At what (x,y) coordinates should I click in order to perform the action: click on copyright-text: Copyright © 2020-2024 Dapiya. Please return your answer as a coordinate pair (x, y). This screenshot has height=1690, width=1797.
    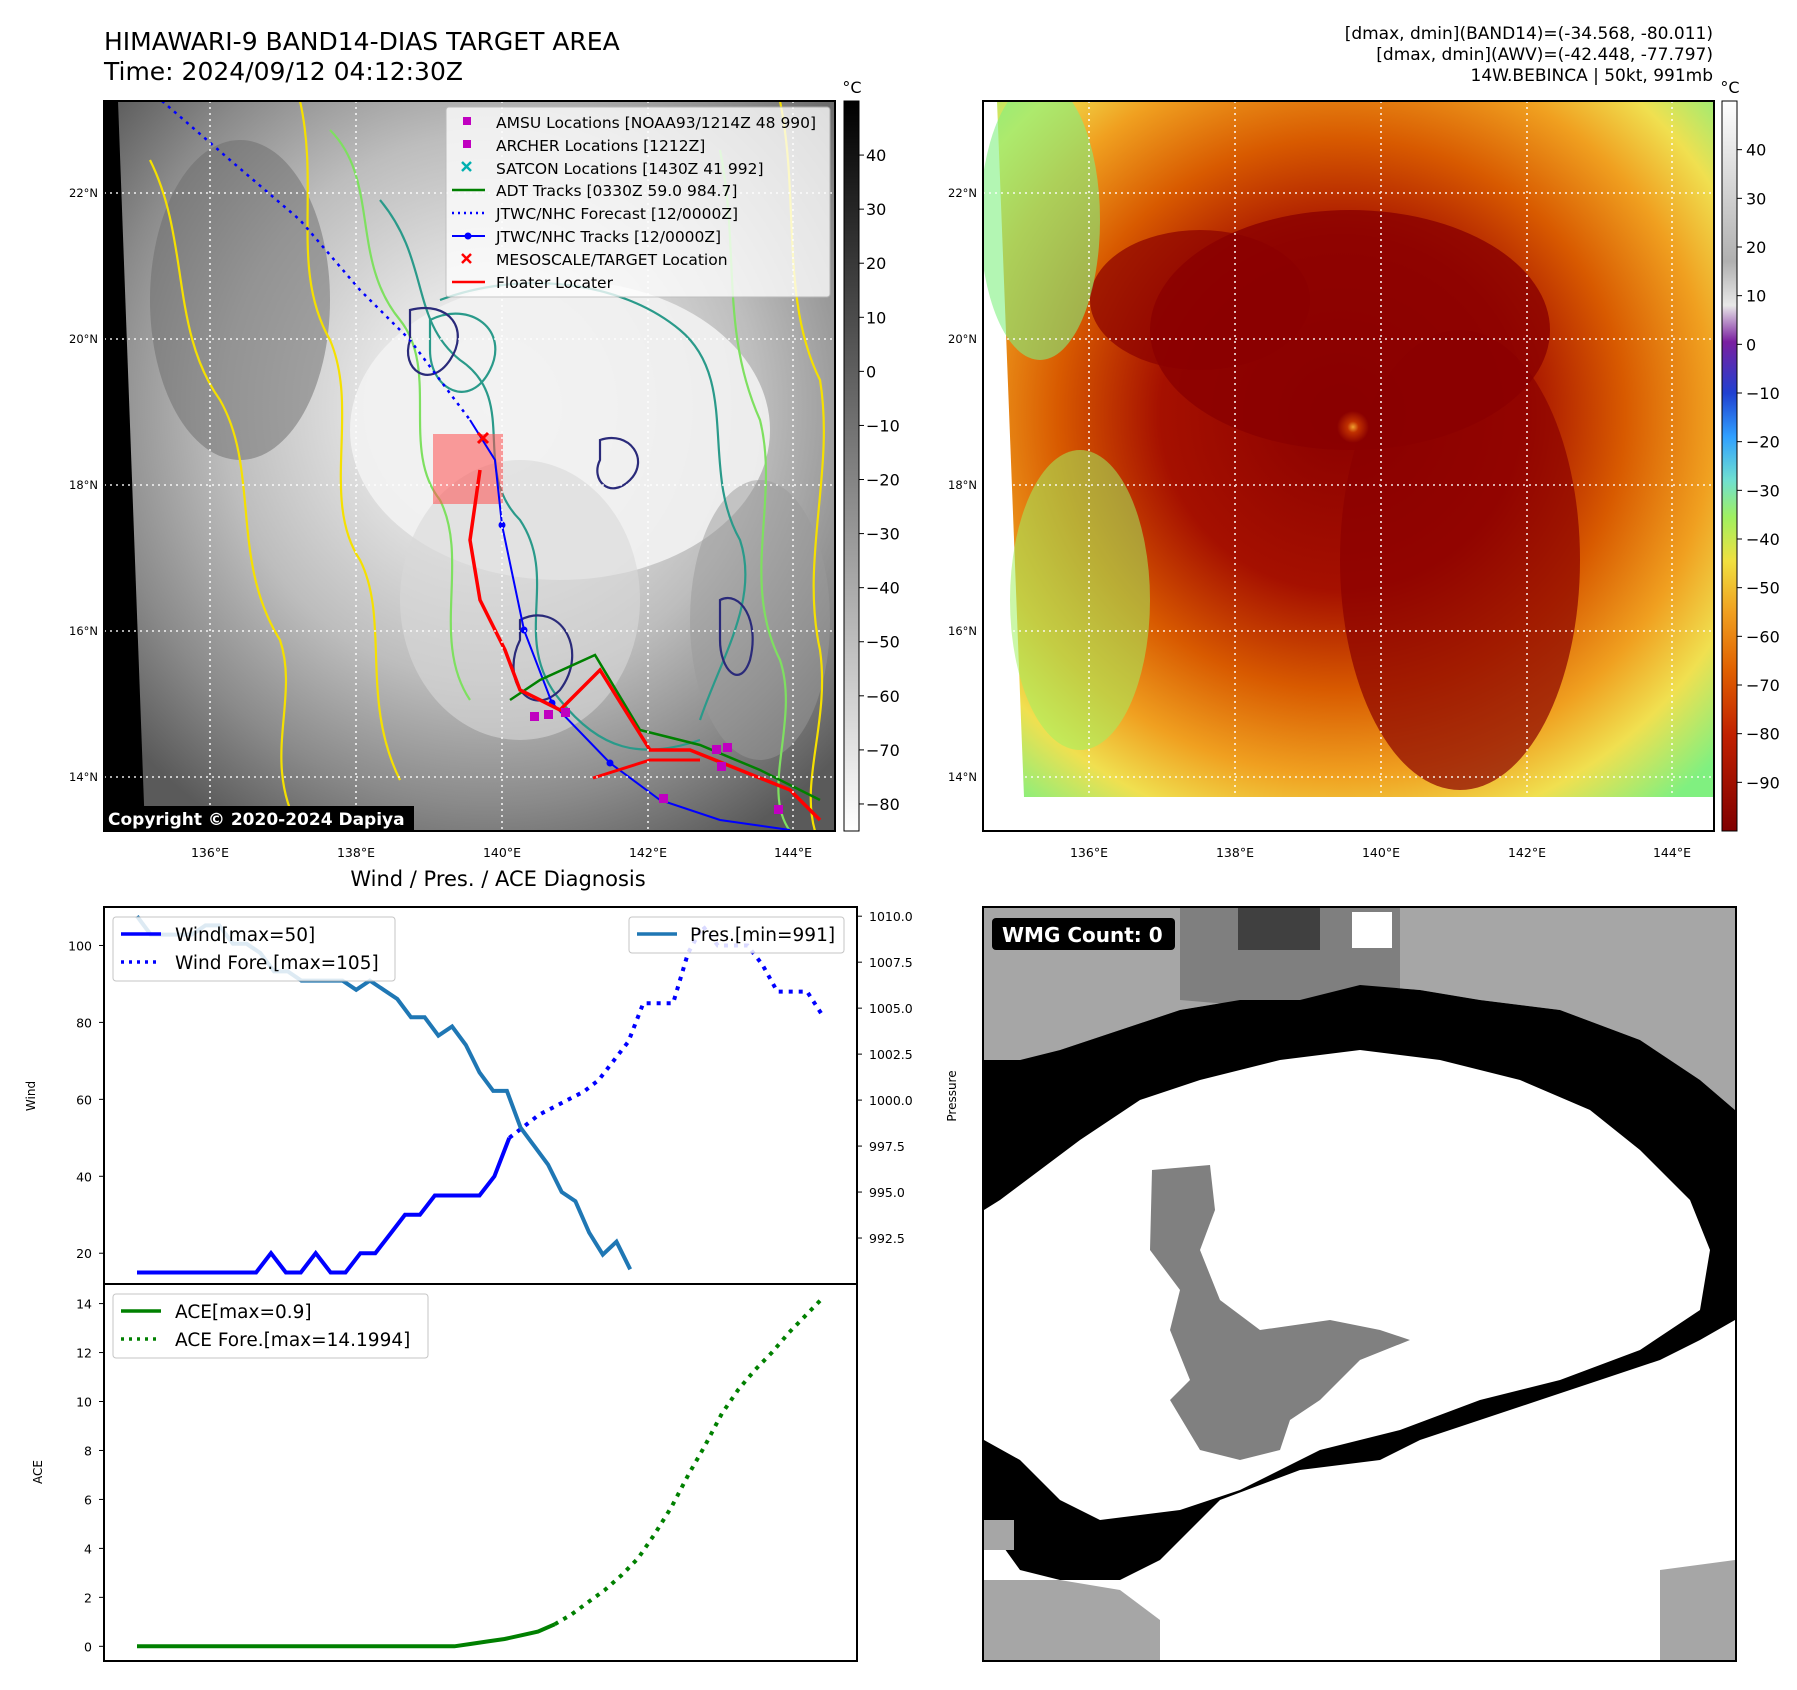
    Looking at the image, I should click on (256, 820).